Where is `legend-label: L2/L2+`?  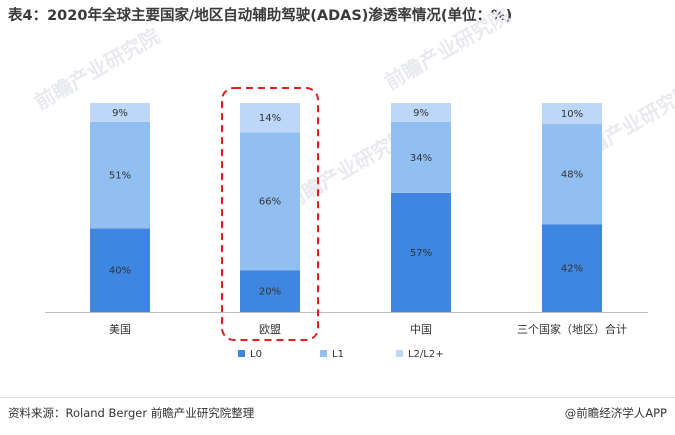
legend-label: L2/L2+ is located at coordinates (426, 354).